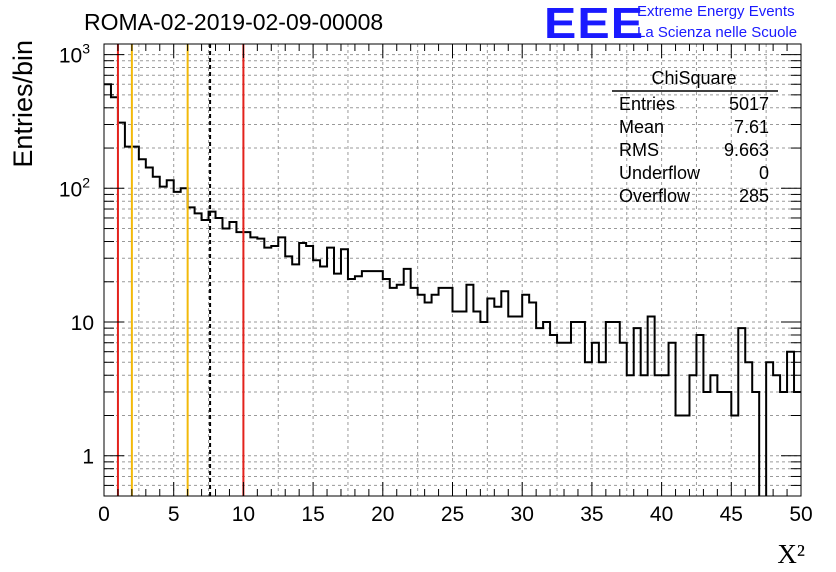 The image size is (836, 572). Describe the element at coordinates (243, 514) in the screenshot. I see `x-tick-label-10: 10` at that location.